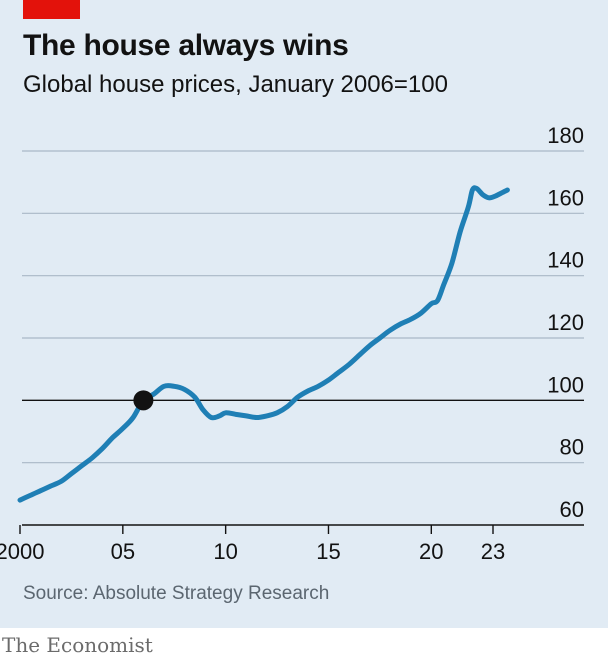  Describe the element at coordinates (431, 551) in the screenshot. I see `x-tick-label: 20` at that location.